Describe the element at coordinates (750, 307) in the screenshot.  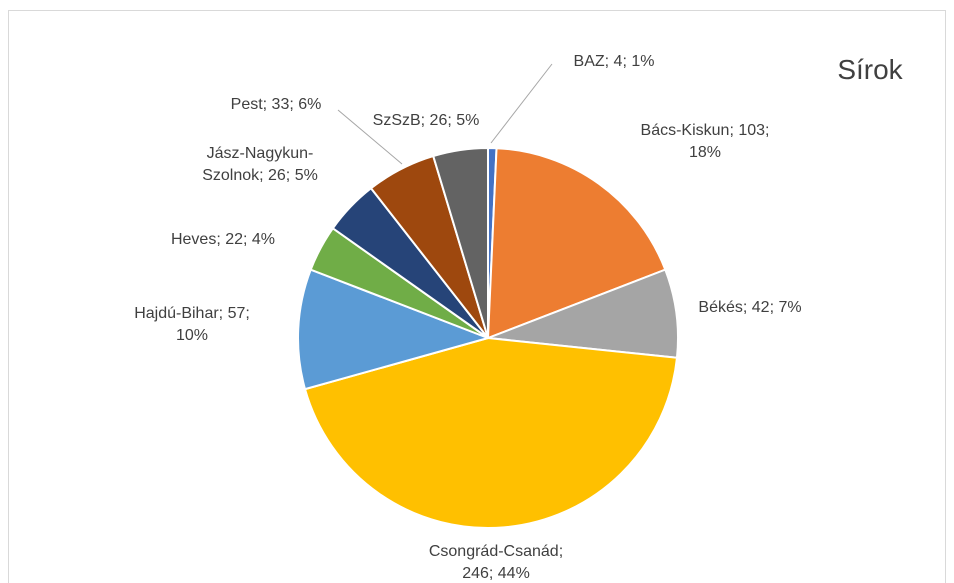
I see `data-label: Békés; 42; 7%` at that location.